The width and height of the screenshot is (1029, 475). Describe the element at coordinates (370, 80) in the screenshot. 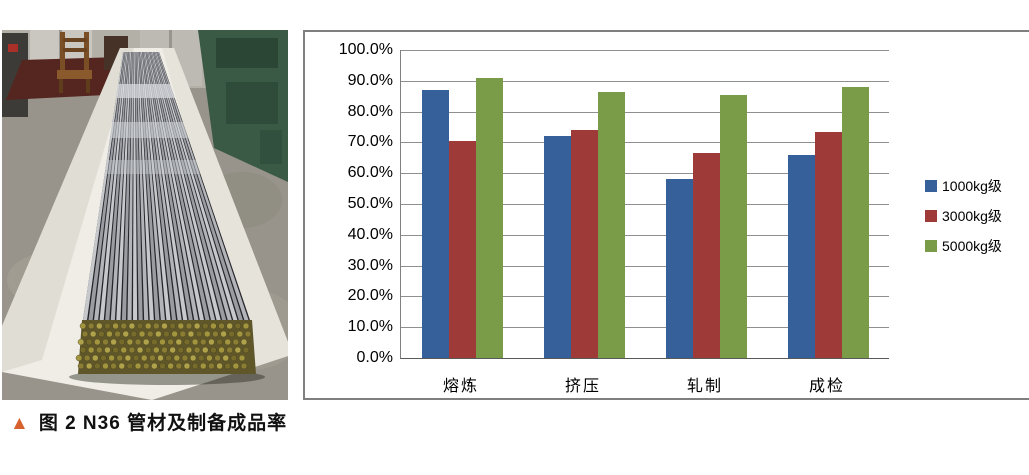

I see `y-tick-label: 90.0%` at that location.